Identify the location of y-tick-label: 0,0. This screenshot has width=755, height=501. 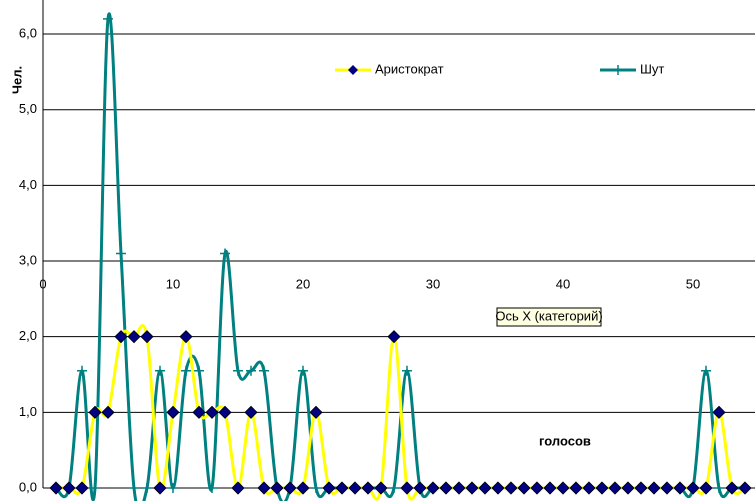
(28, 486).